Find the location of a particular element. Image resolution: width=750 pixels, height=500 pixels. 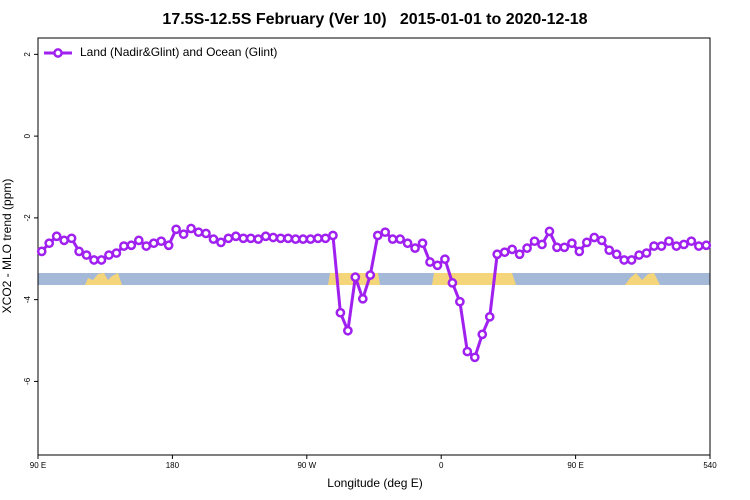

legend-marker is located at coordinates (58, 53).